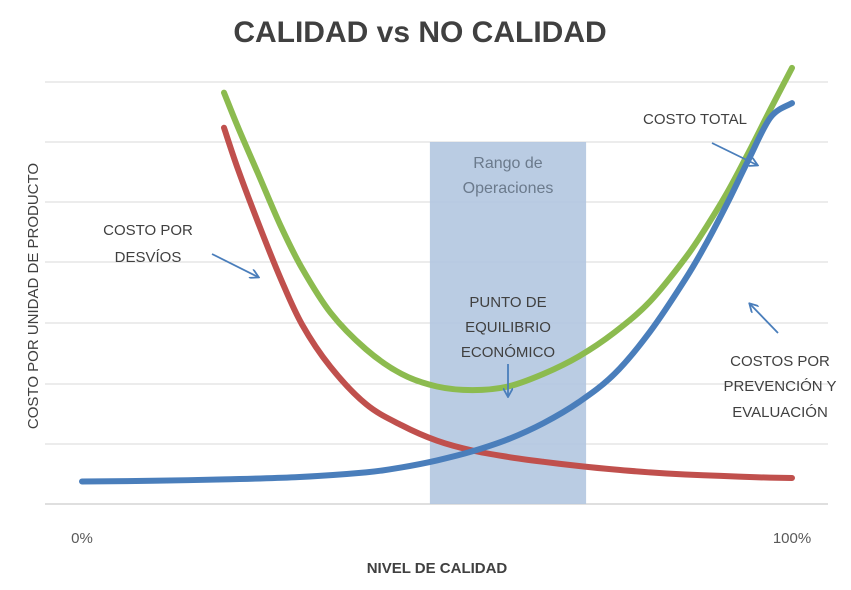 The width and height of the screenshot is (851, 590). I want to click on band-label-line2: Operaciones, so click(508, 188).